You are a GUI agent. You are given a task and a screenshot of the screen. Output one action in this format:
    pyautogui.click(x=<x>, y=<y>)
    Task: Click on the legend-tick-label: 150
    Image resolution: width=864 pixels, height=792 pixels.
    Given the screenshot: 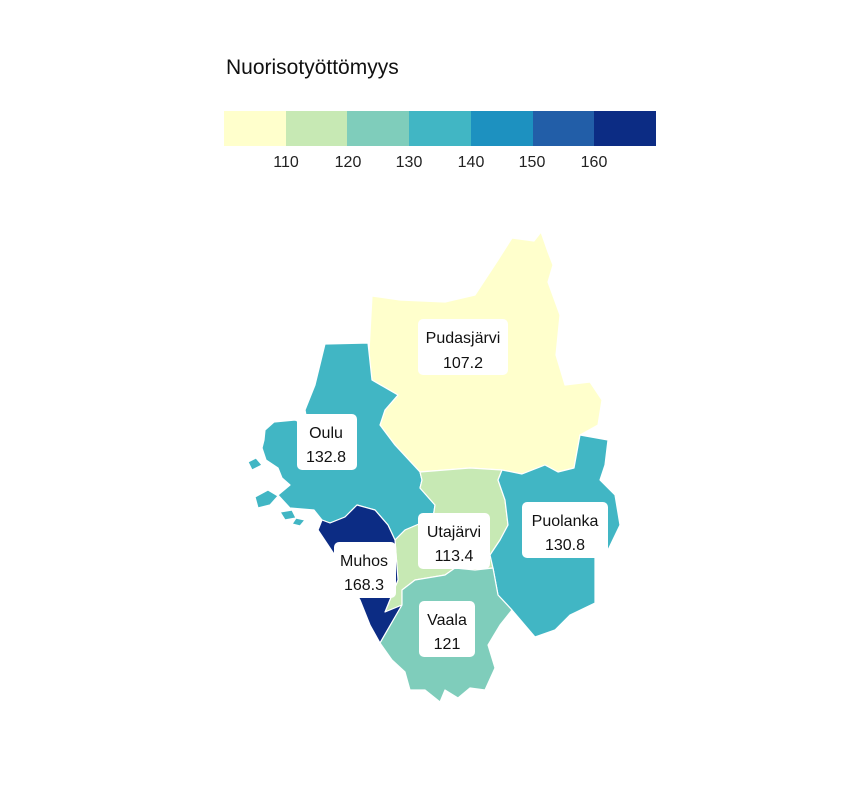 What is the action you would take?
    pyautogui.click(x=532, y=162)
    